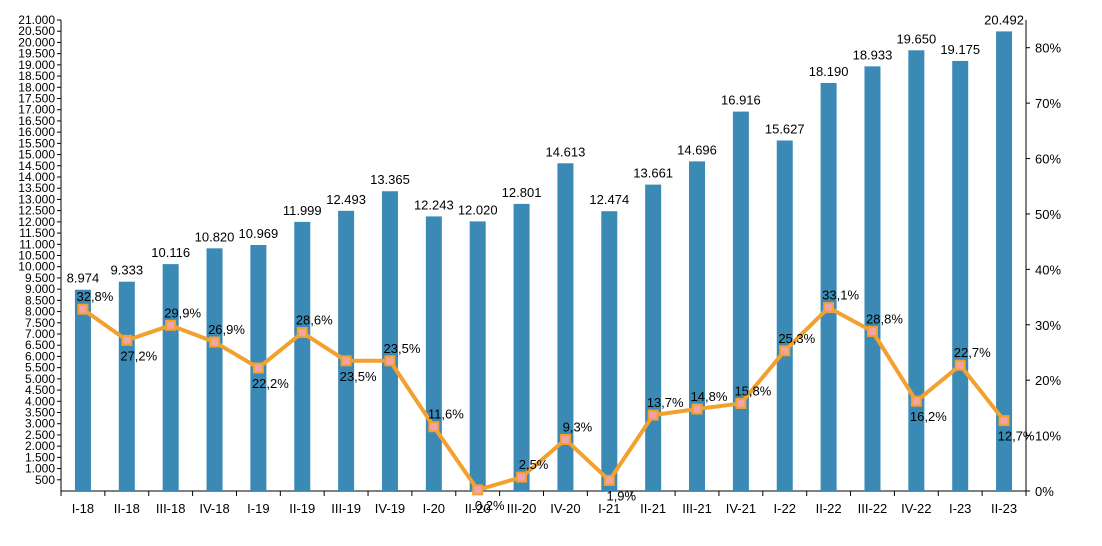  I want to click on right-tick-label: 20%, so click(1048, 380).